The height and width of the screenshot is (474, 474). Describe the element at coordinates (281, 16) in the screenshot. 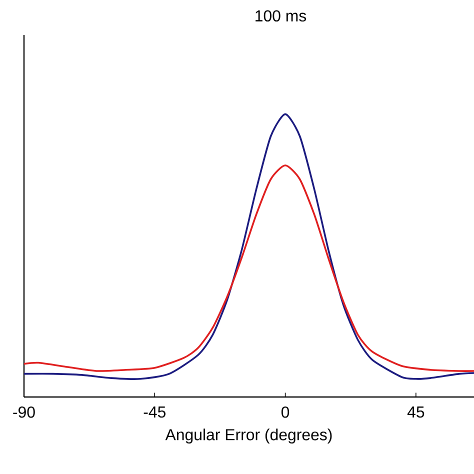

I see `chart-title: 100 ms` at that location.